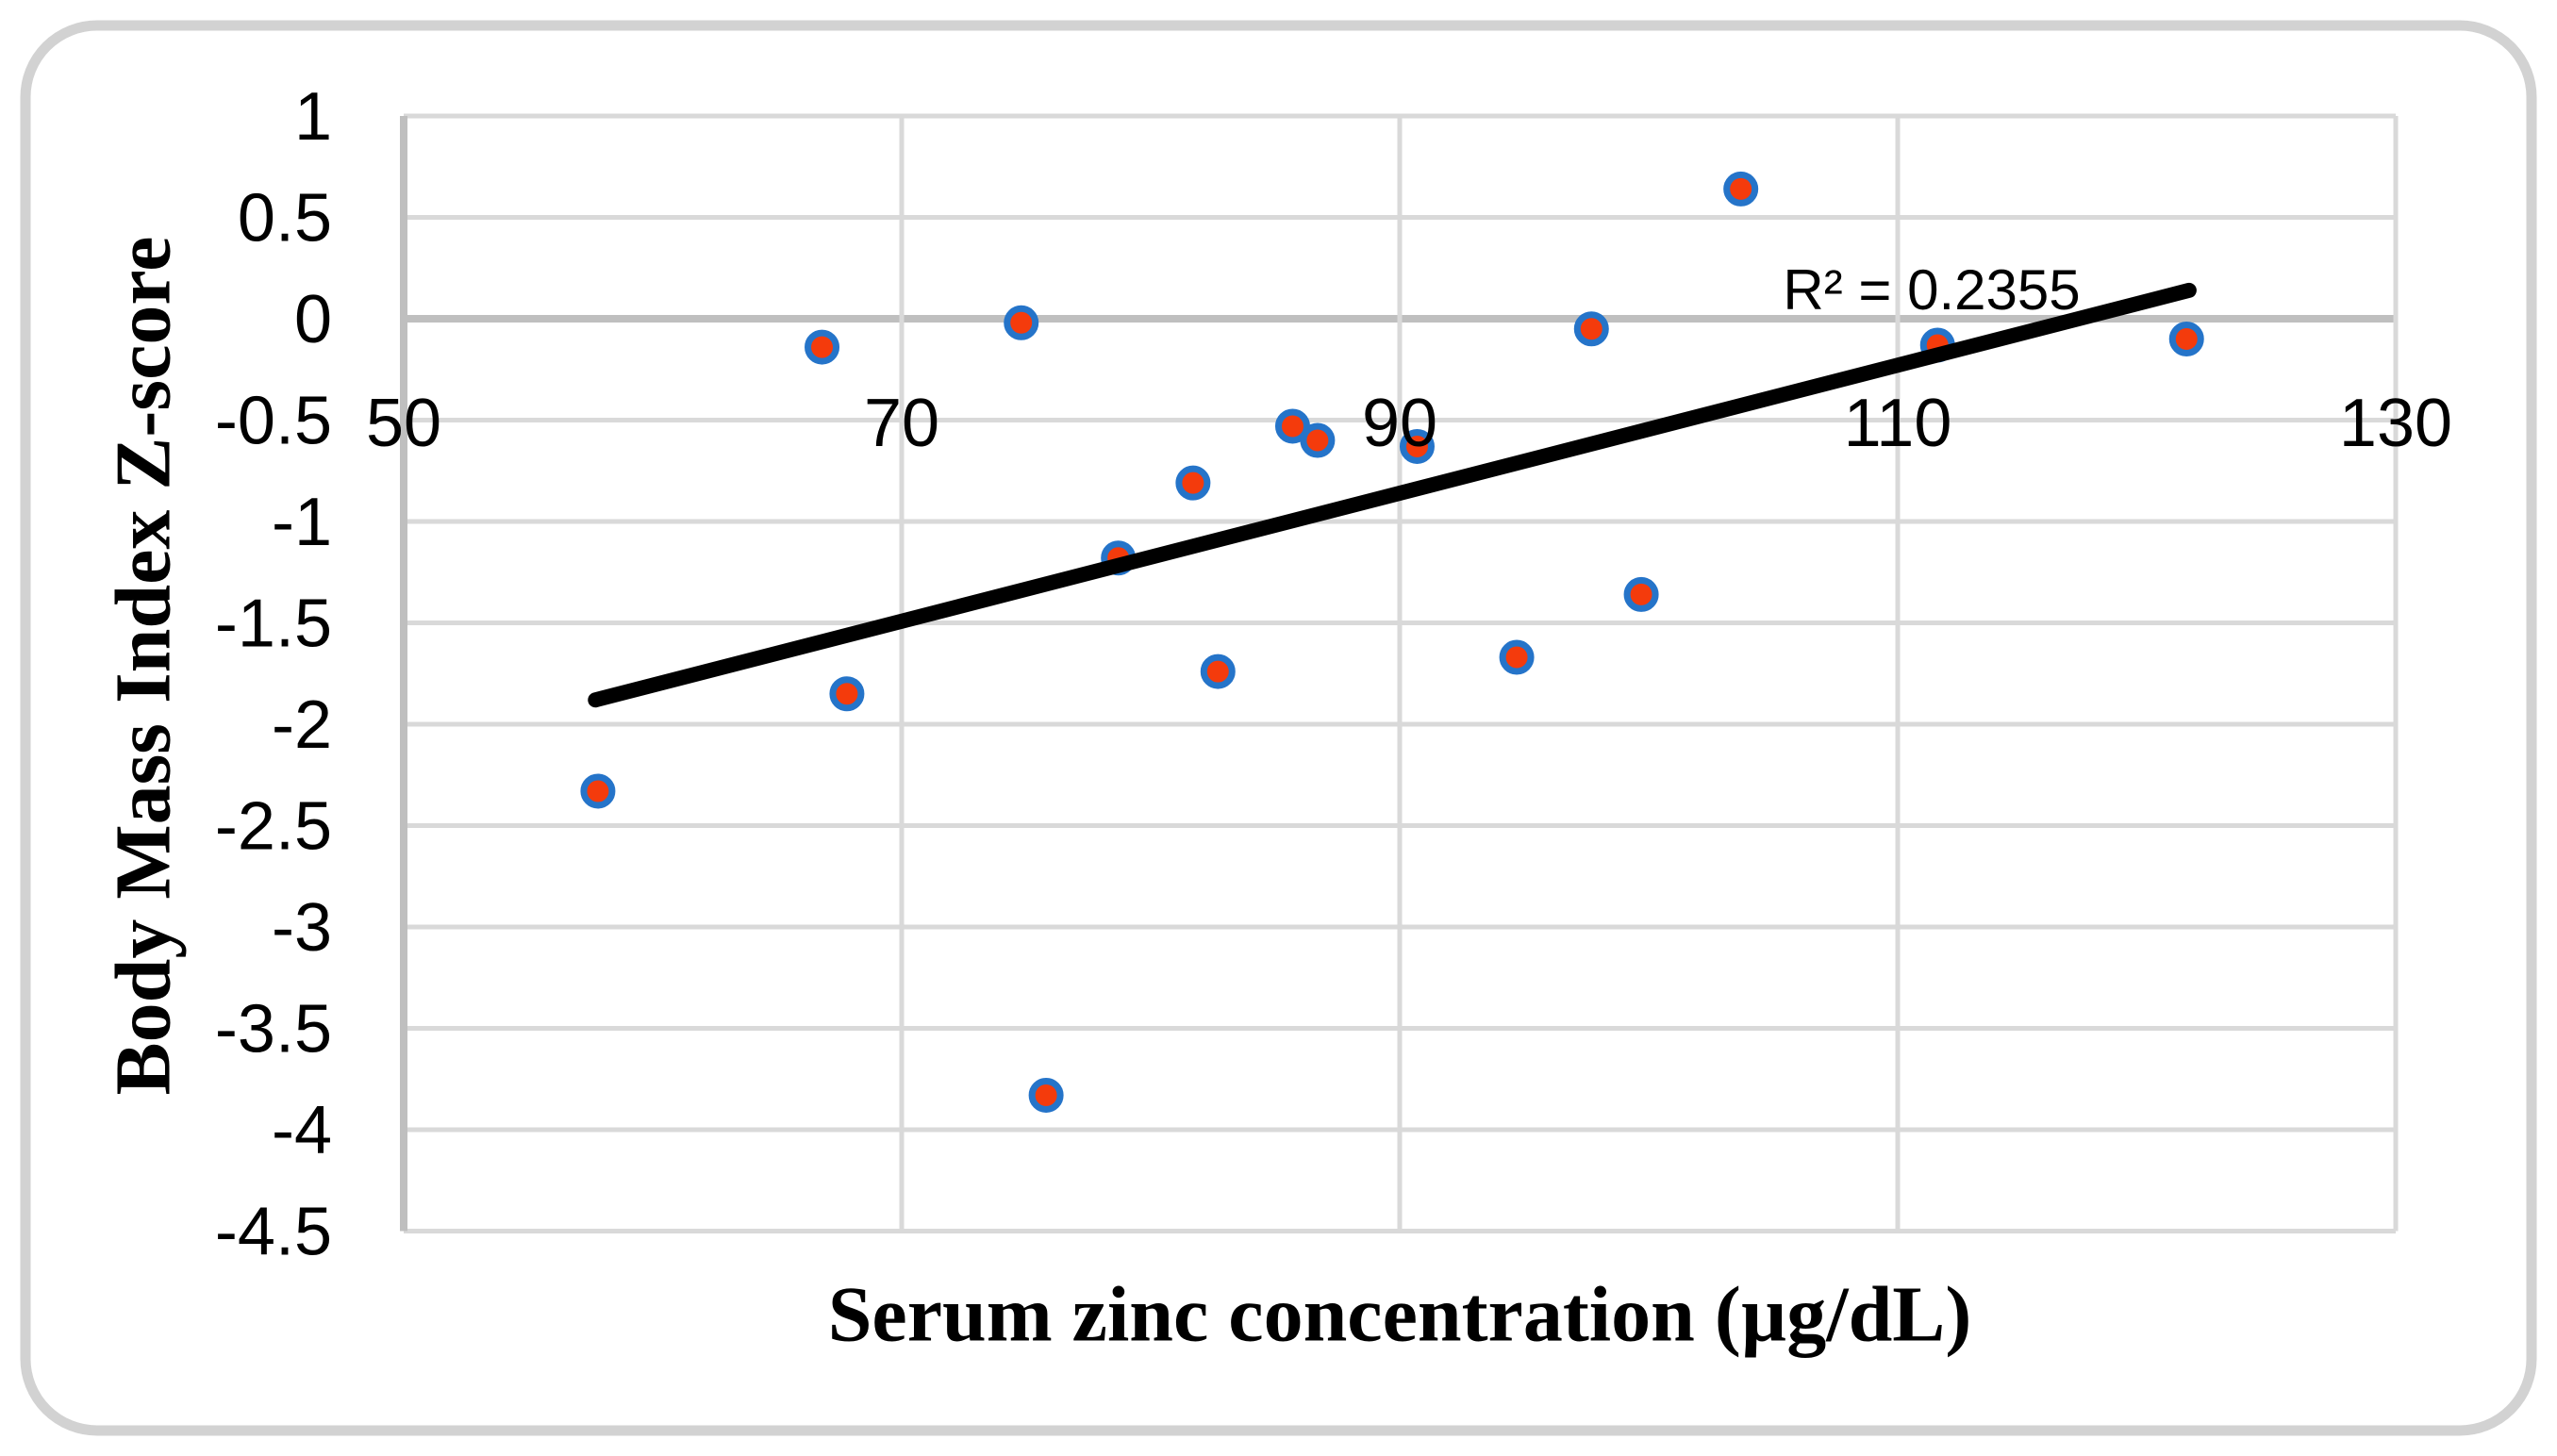 The image size is (2557, 1456). I want to click on y-tick-label: -3.5, so click(273, 1029).